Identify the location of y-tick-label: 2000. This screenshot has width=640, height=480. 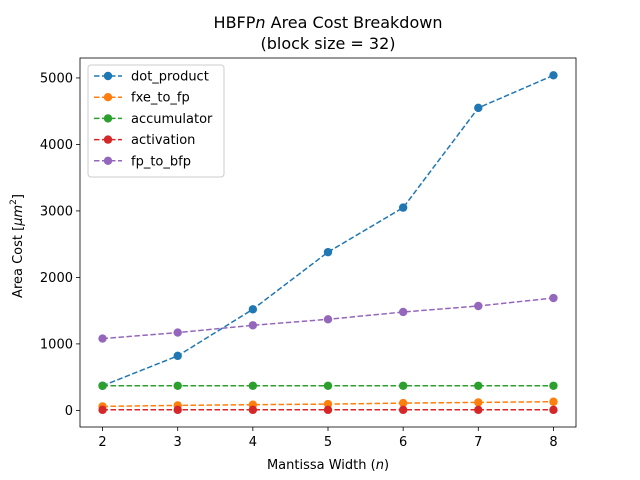
(56, 278).